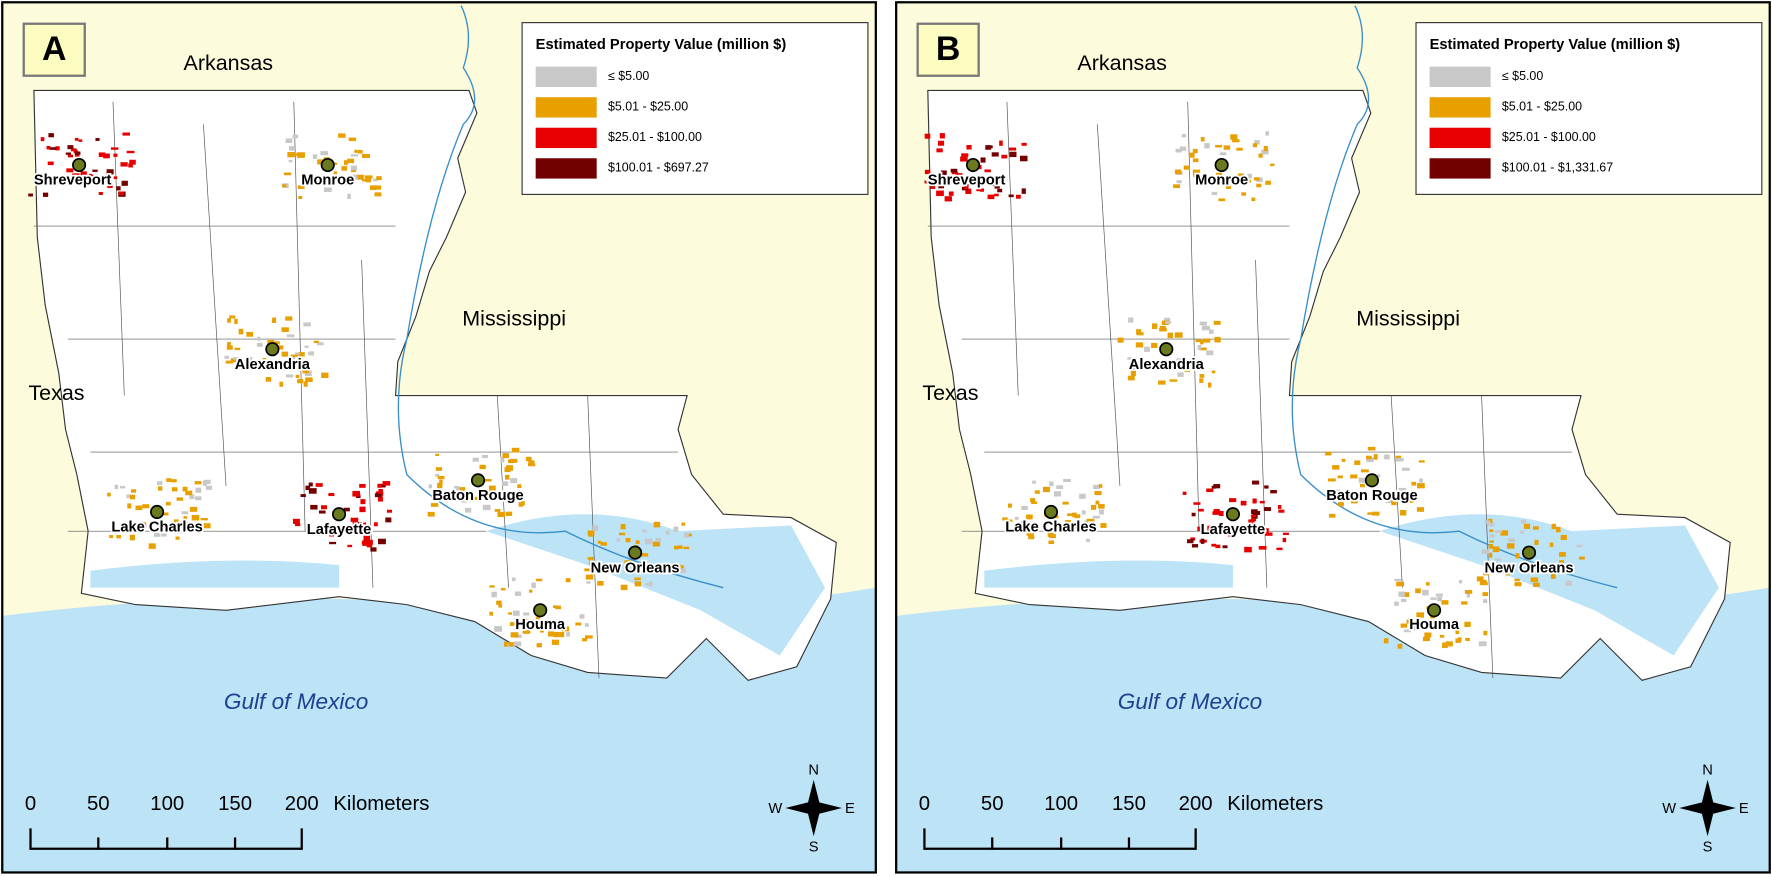  What do you see at coordinates (1122, 63) in the screenshot?
I see `state-label: Arkansas` at bounding box center [1122, 63].